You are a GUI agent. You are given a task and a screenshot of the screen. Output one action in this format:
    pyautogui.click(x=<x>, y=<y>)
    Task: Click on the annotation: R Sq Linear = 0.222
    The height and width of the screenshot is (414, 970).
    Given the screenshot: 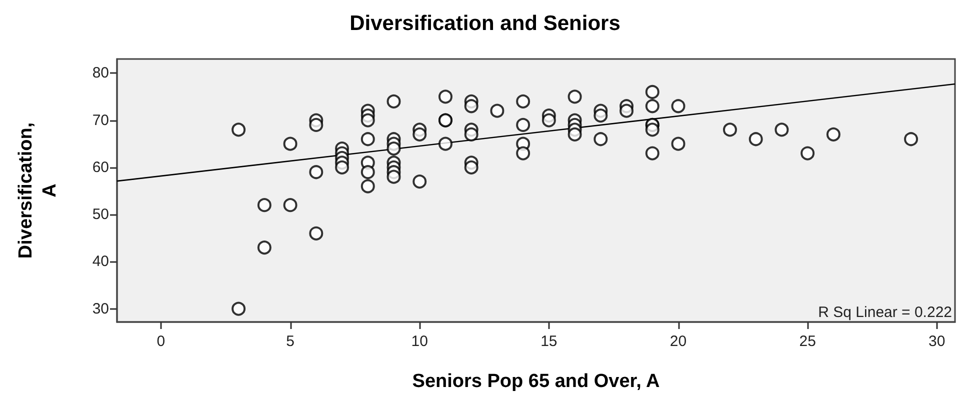 What is the action you would take?
    pyautogui.click(x=885, y=312)
    